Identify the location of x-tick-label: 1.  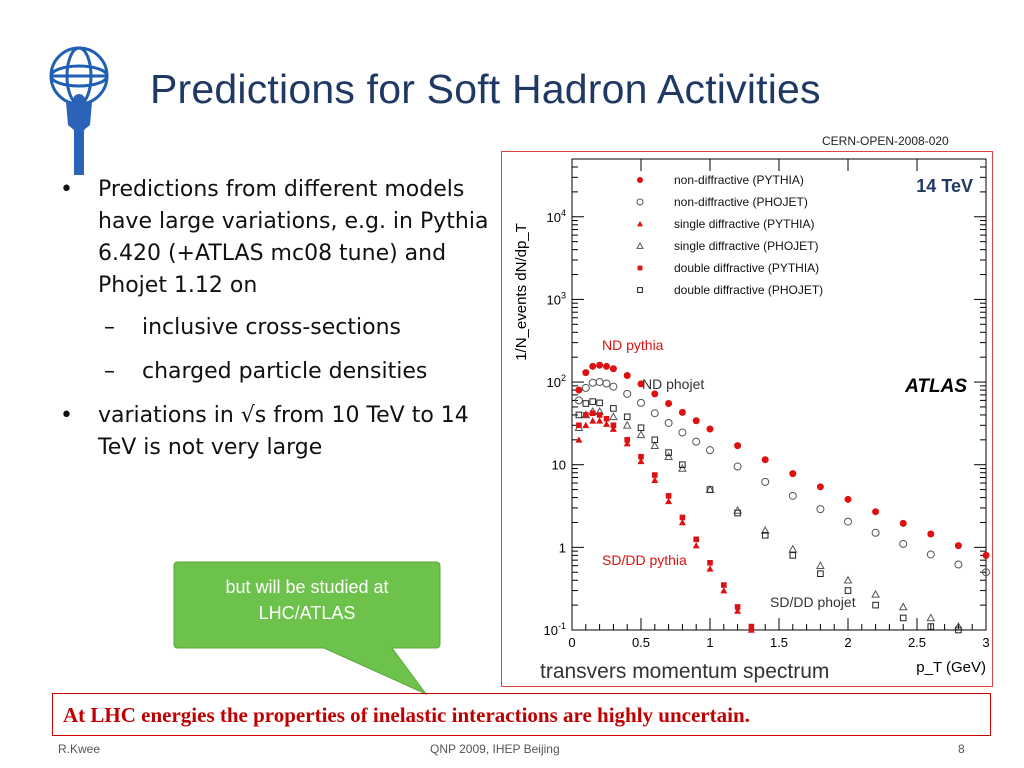
(709, 642).